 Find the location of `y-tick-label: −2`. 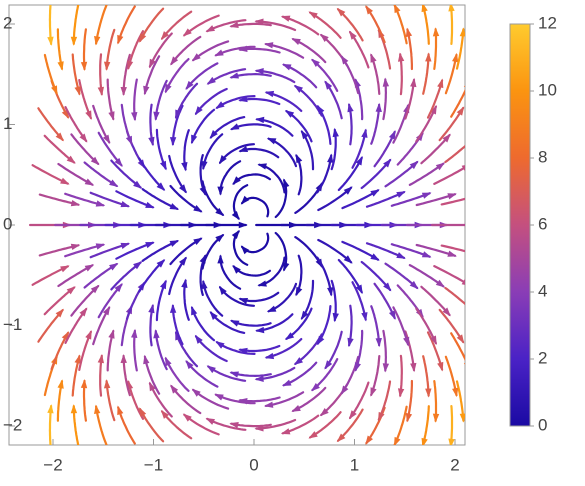

y-tick-label: −2 is located at coordinates (12, 424).